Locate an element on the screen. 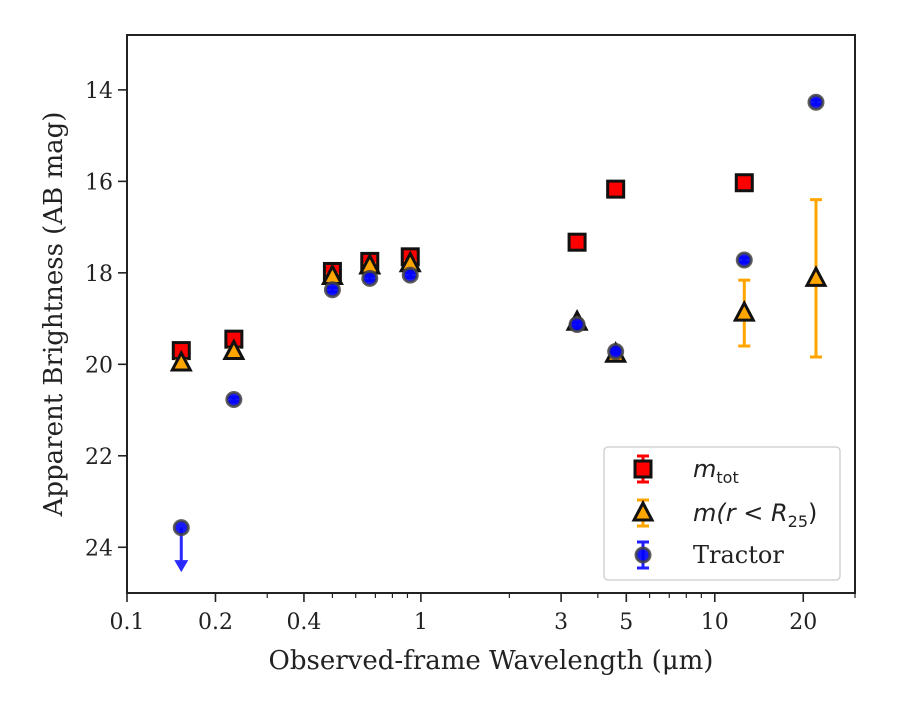  y-tick-label: 16 is located at coordinates (99, 182).